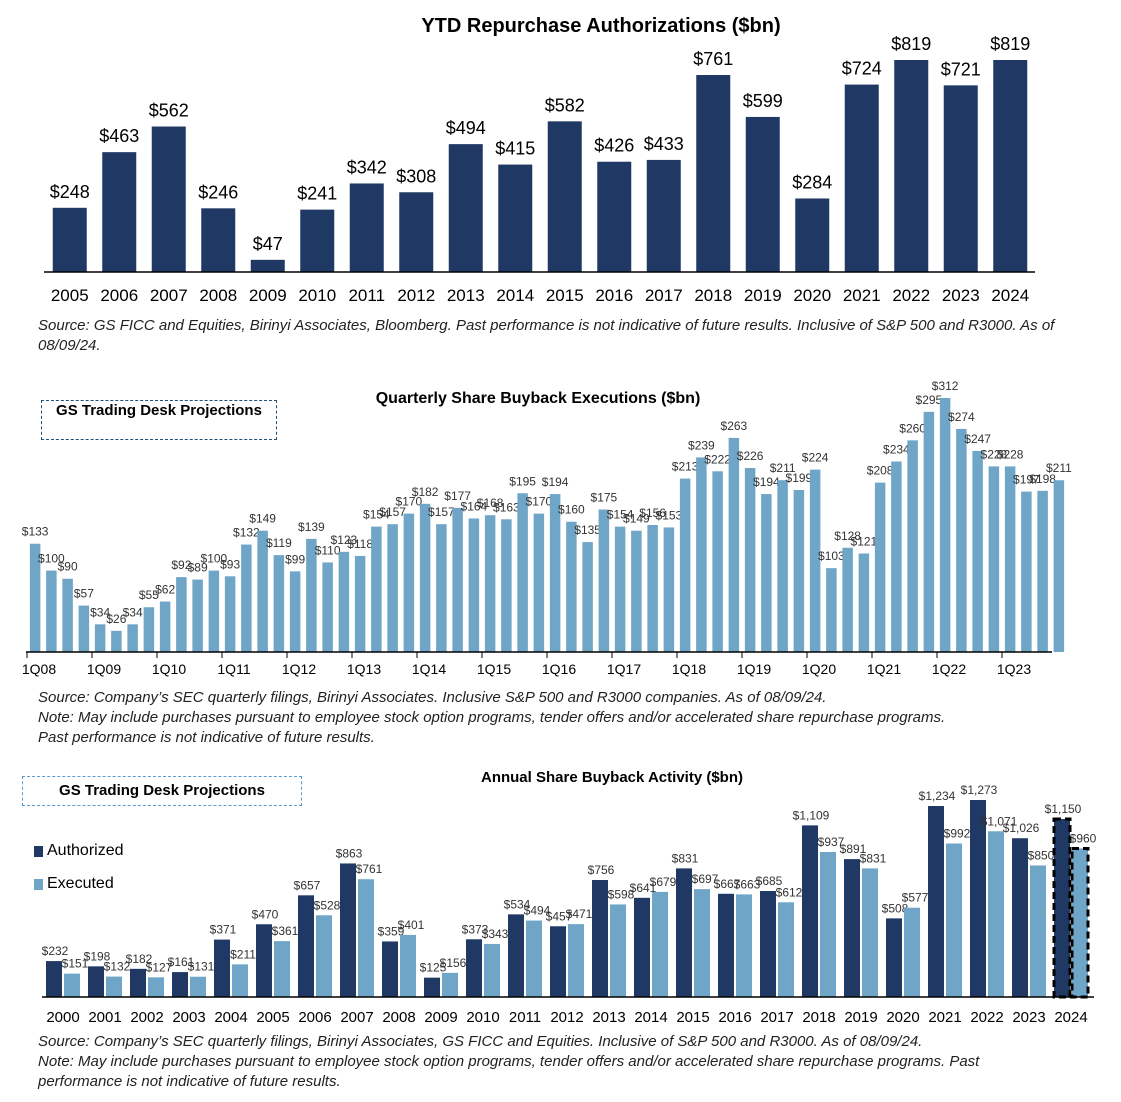  Describe the element at coordinates (1083, 838) in the screenshot. I see `chart3-executed-label: $960` at that location.